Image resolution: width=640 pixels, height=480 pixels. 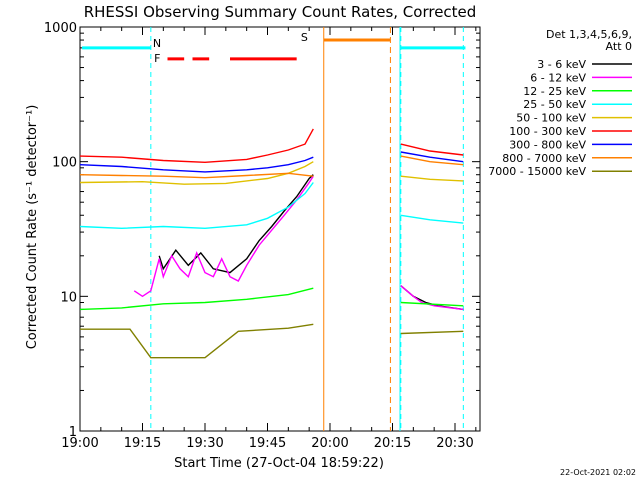 I want to click on legend-label: 100 - 300 keV, so click(x=547, y=131).